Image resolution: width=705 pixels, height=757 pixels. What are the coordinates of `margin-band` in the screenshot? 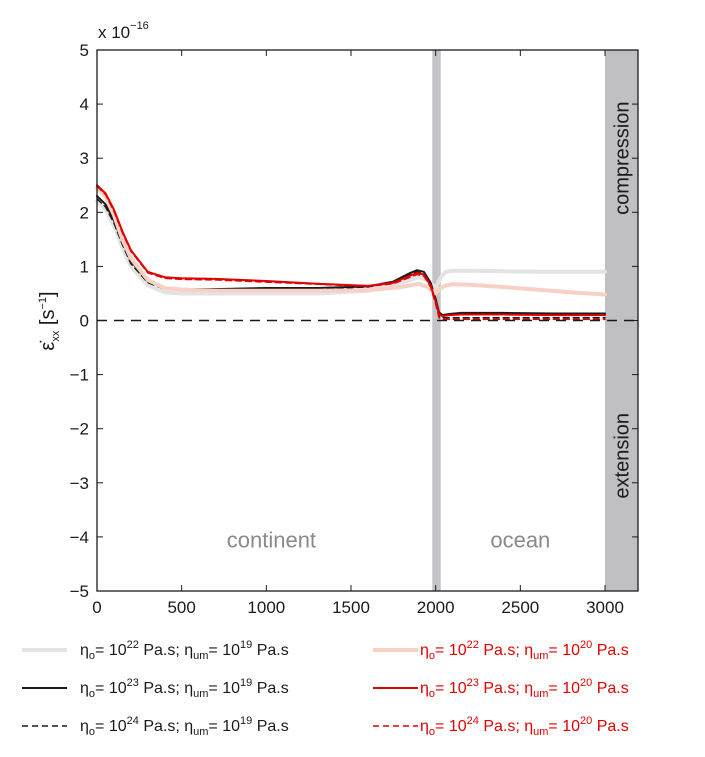 It's located at (436, 320).